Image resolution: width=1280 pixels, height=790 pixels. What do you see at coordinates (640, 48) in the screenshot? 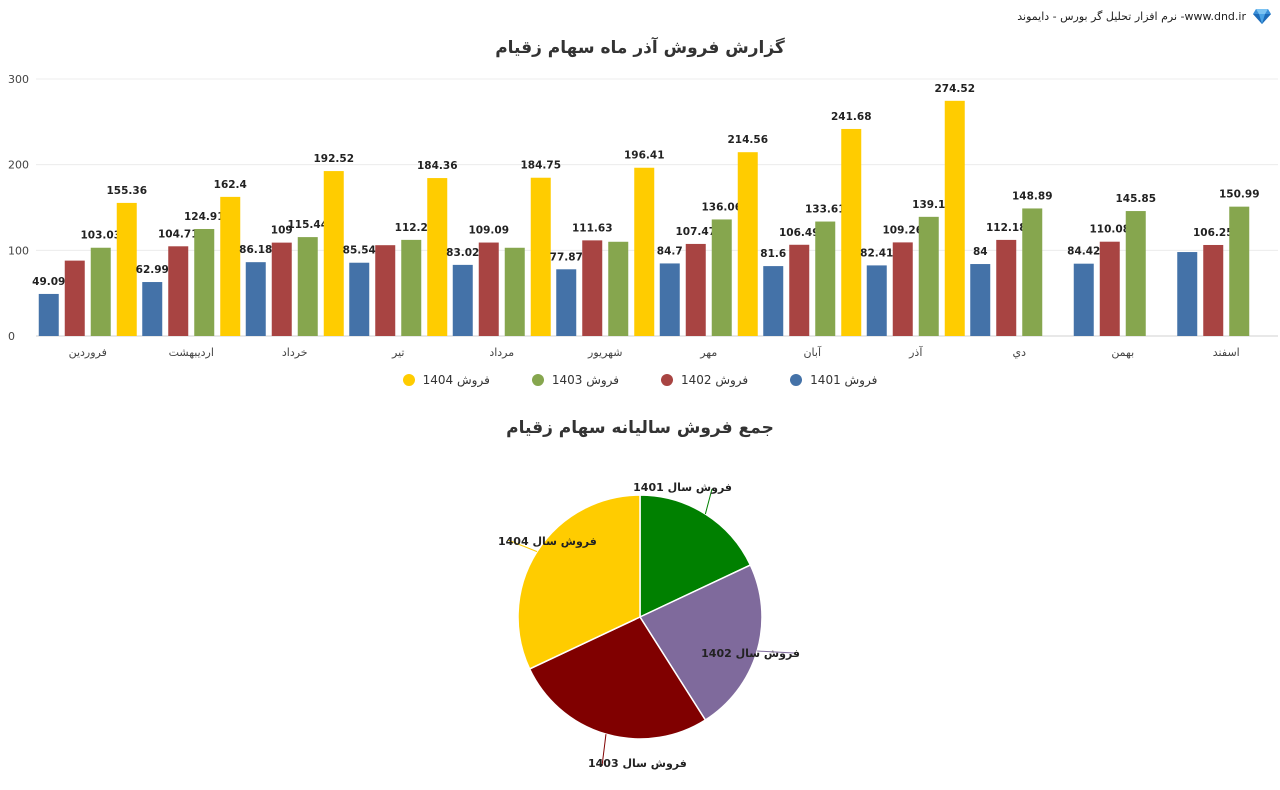
I see `bar-chart-title: گزارش فروش آذر ماه سهام زقیام` at bounding box center [640, 48].